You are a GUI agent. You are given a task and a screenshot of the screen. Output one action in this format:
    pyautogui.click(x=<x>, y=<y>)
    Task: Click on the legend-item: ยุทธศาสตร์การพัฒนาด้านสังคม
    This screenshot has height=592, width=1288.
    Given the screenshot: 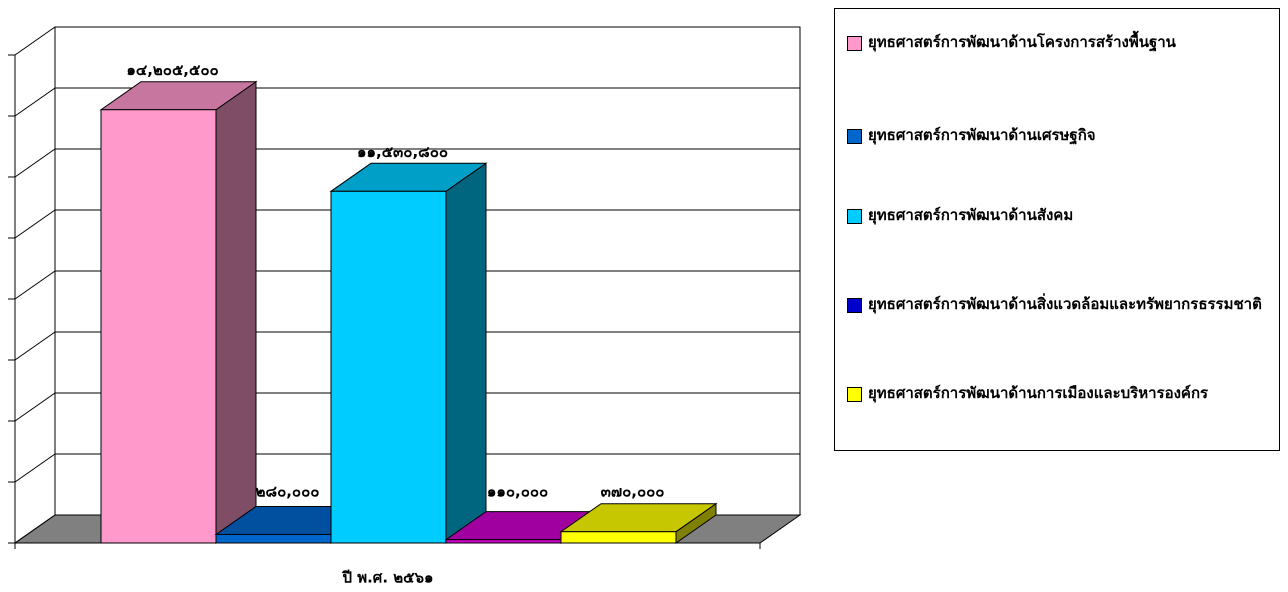 What is the action you would take?
    pyautogui.click(x=1059, y=215)
    